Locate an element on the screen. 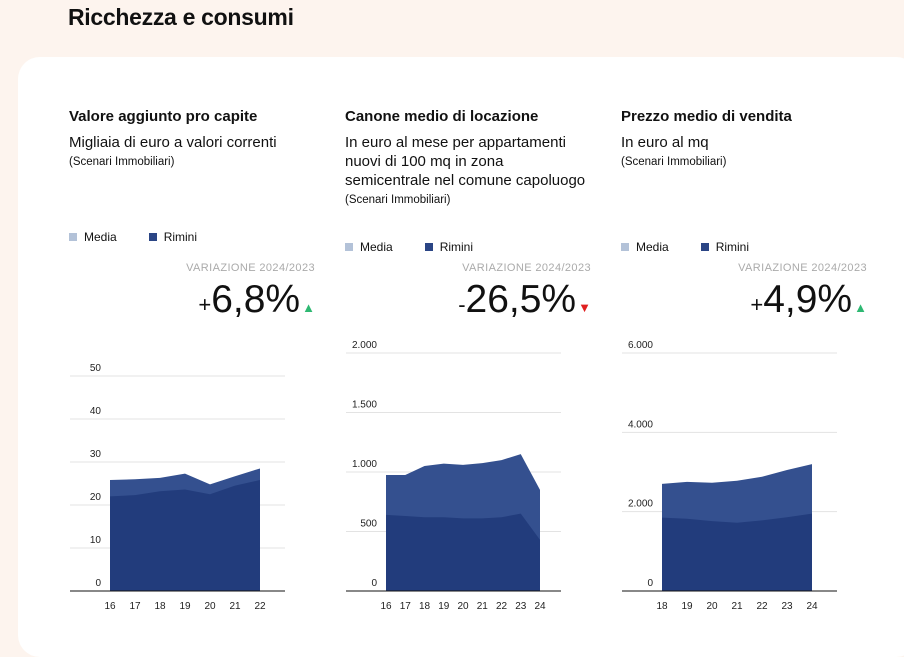  chart-title: Prezzo medio di vendita is located at coordinates (706, 116).